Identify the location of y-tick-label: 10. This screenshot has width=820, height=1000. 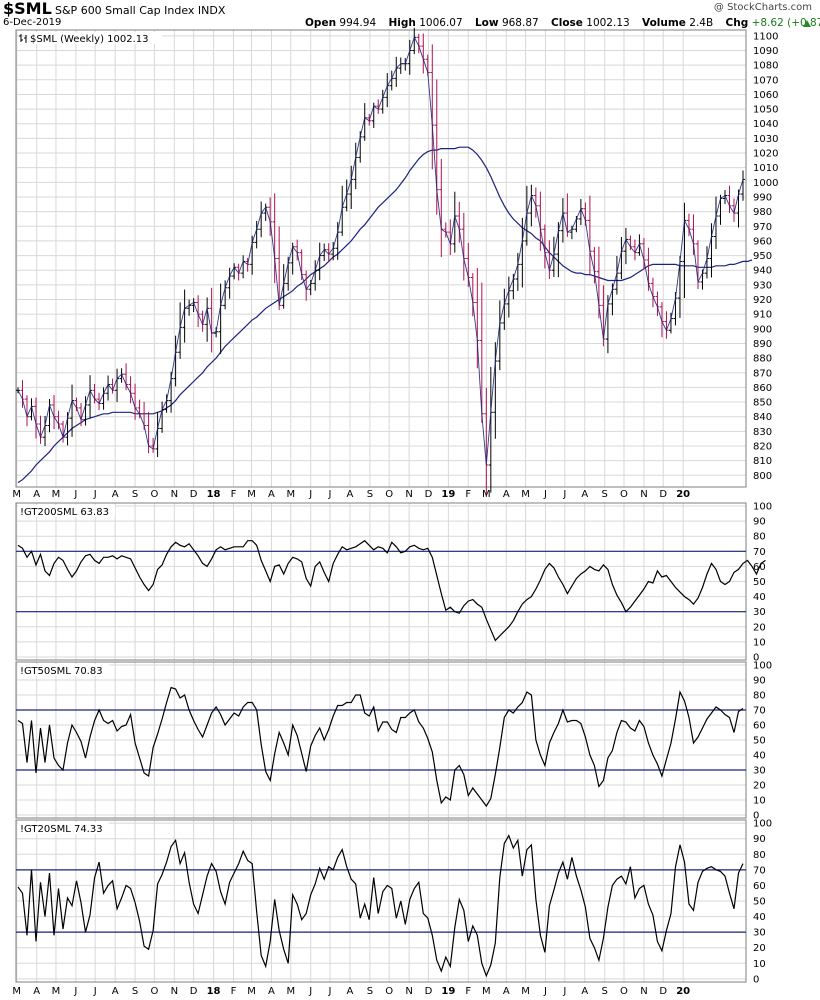
(759, 642).